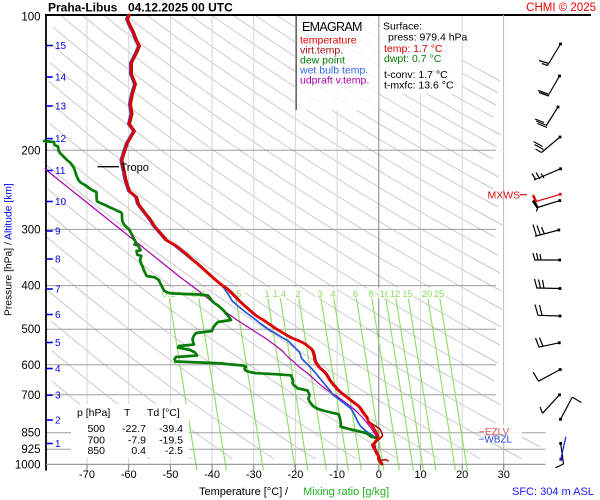 This screenshot has height=500, width=600. Describe the element at coordinates (402, 27) in the screenshot. I see `svg-text: Surface:` at that location.